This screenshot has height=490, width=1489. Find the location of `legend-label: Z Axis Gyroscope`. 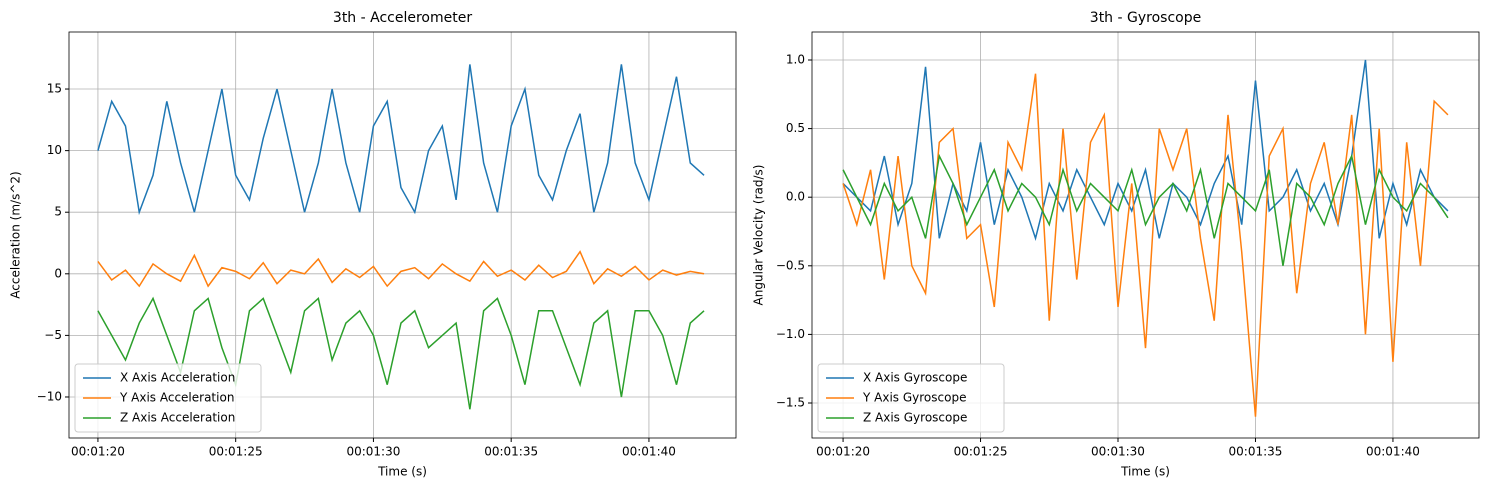

legend-label: Z Axis Gyroscope is located at coordinates (915, 418).